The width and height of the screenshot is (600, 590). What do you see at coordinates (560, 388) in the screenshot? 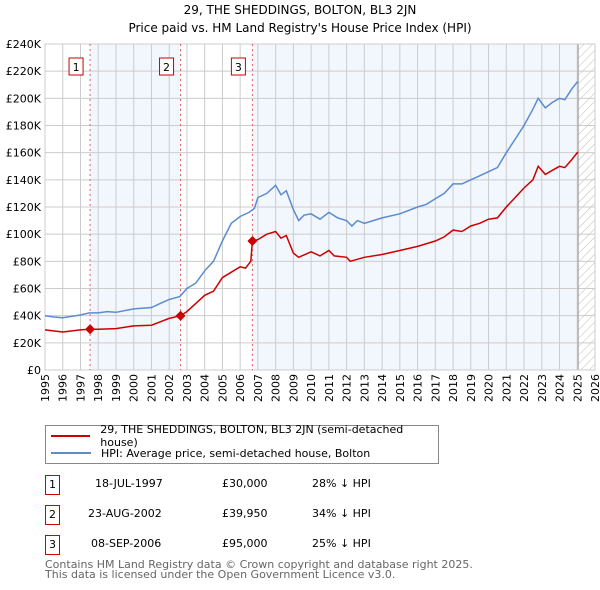
I see `x-tick-label: 2024` at bounding box center [560, 388].